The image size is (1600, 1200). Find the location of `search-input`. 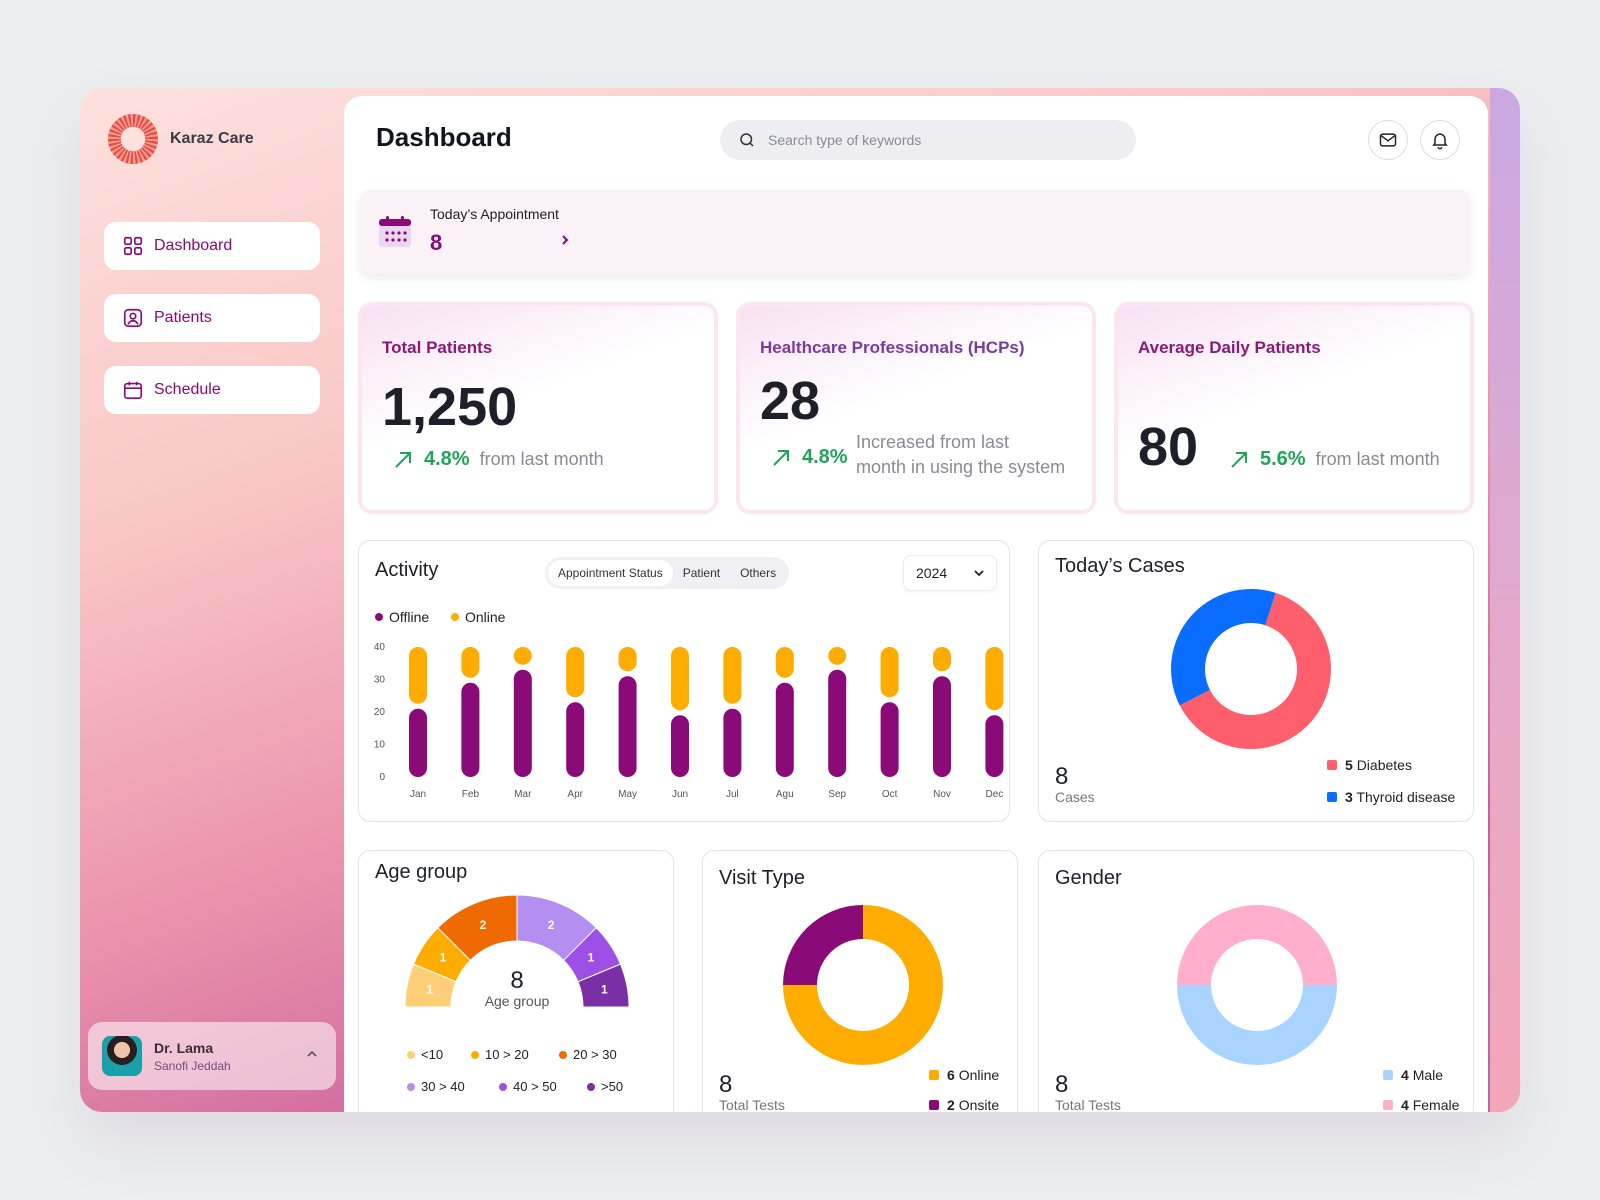

search-input is located at coordinates (938, 140).